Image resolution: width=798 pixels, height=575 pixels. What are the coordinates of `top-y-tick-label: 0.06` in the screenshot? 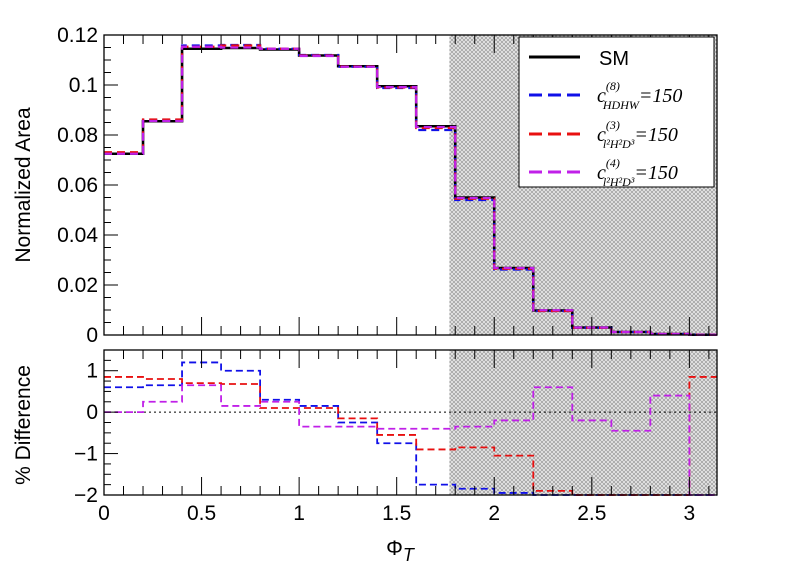 It's located at (77, 185).